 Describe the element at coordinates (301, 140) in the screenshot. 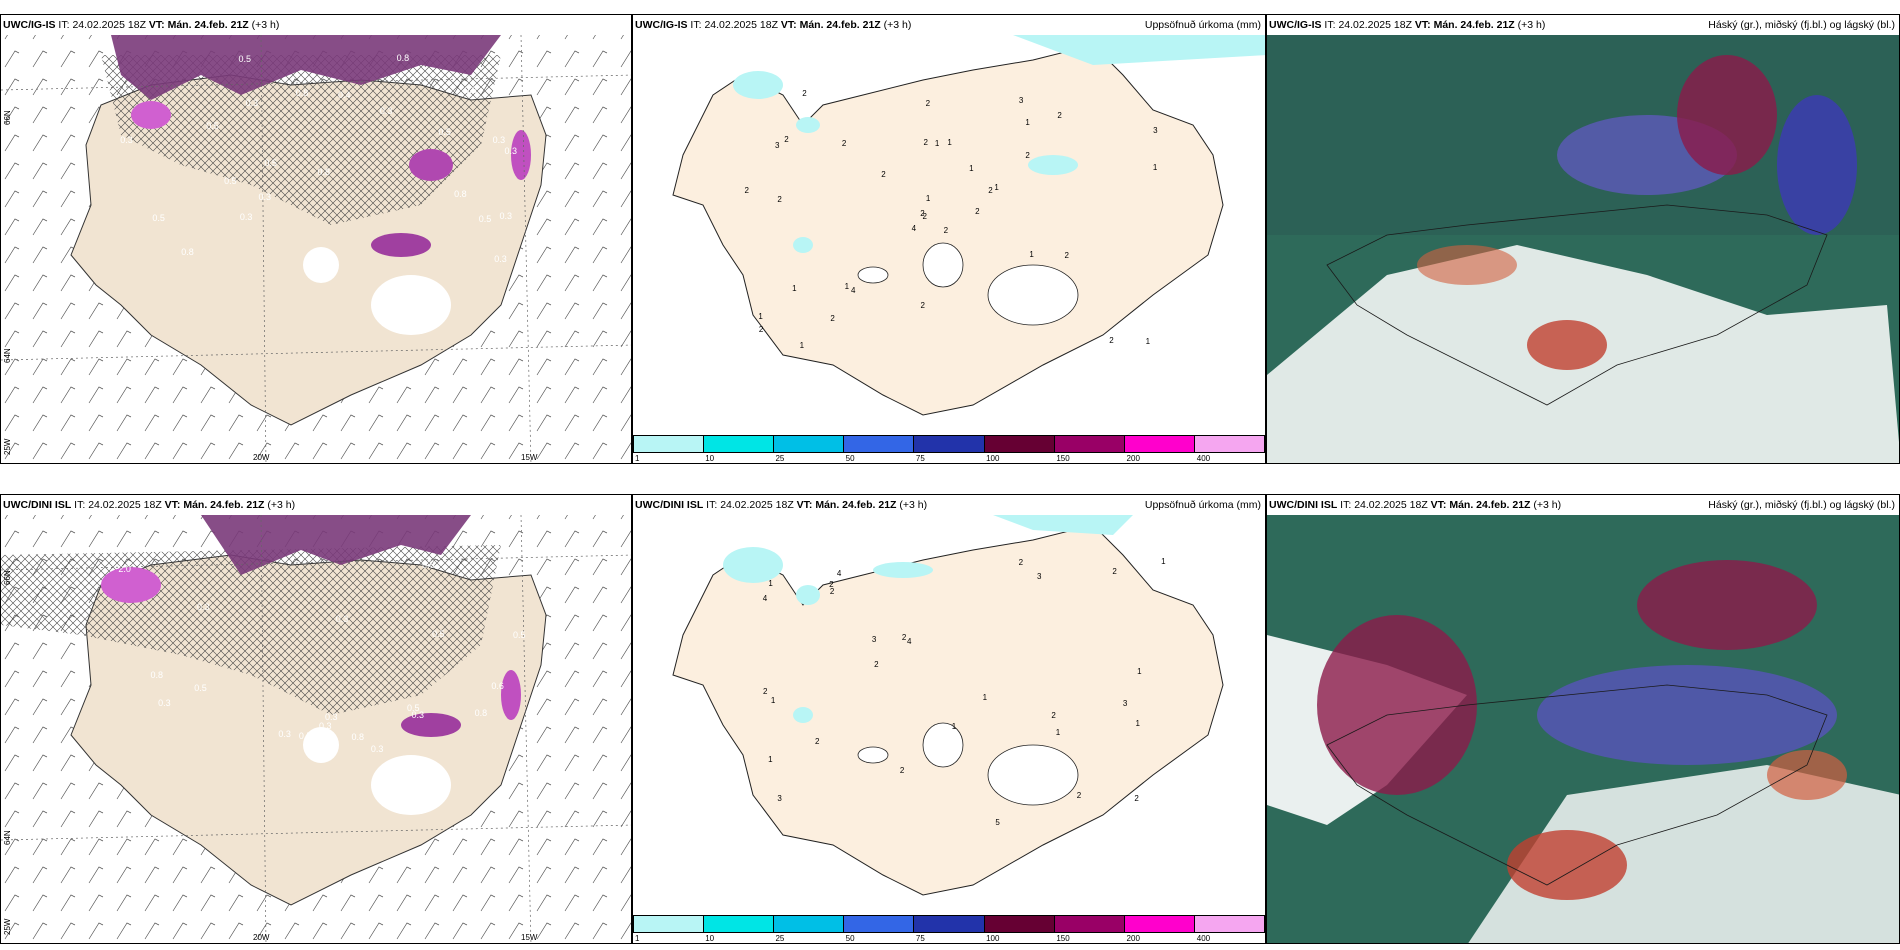

I see `hatched-area` at that location.